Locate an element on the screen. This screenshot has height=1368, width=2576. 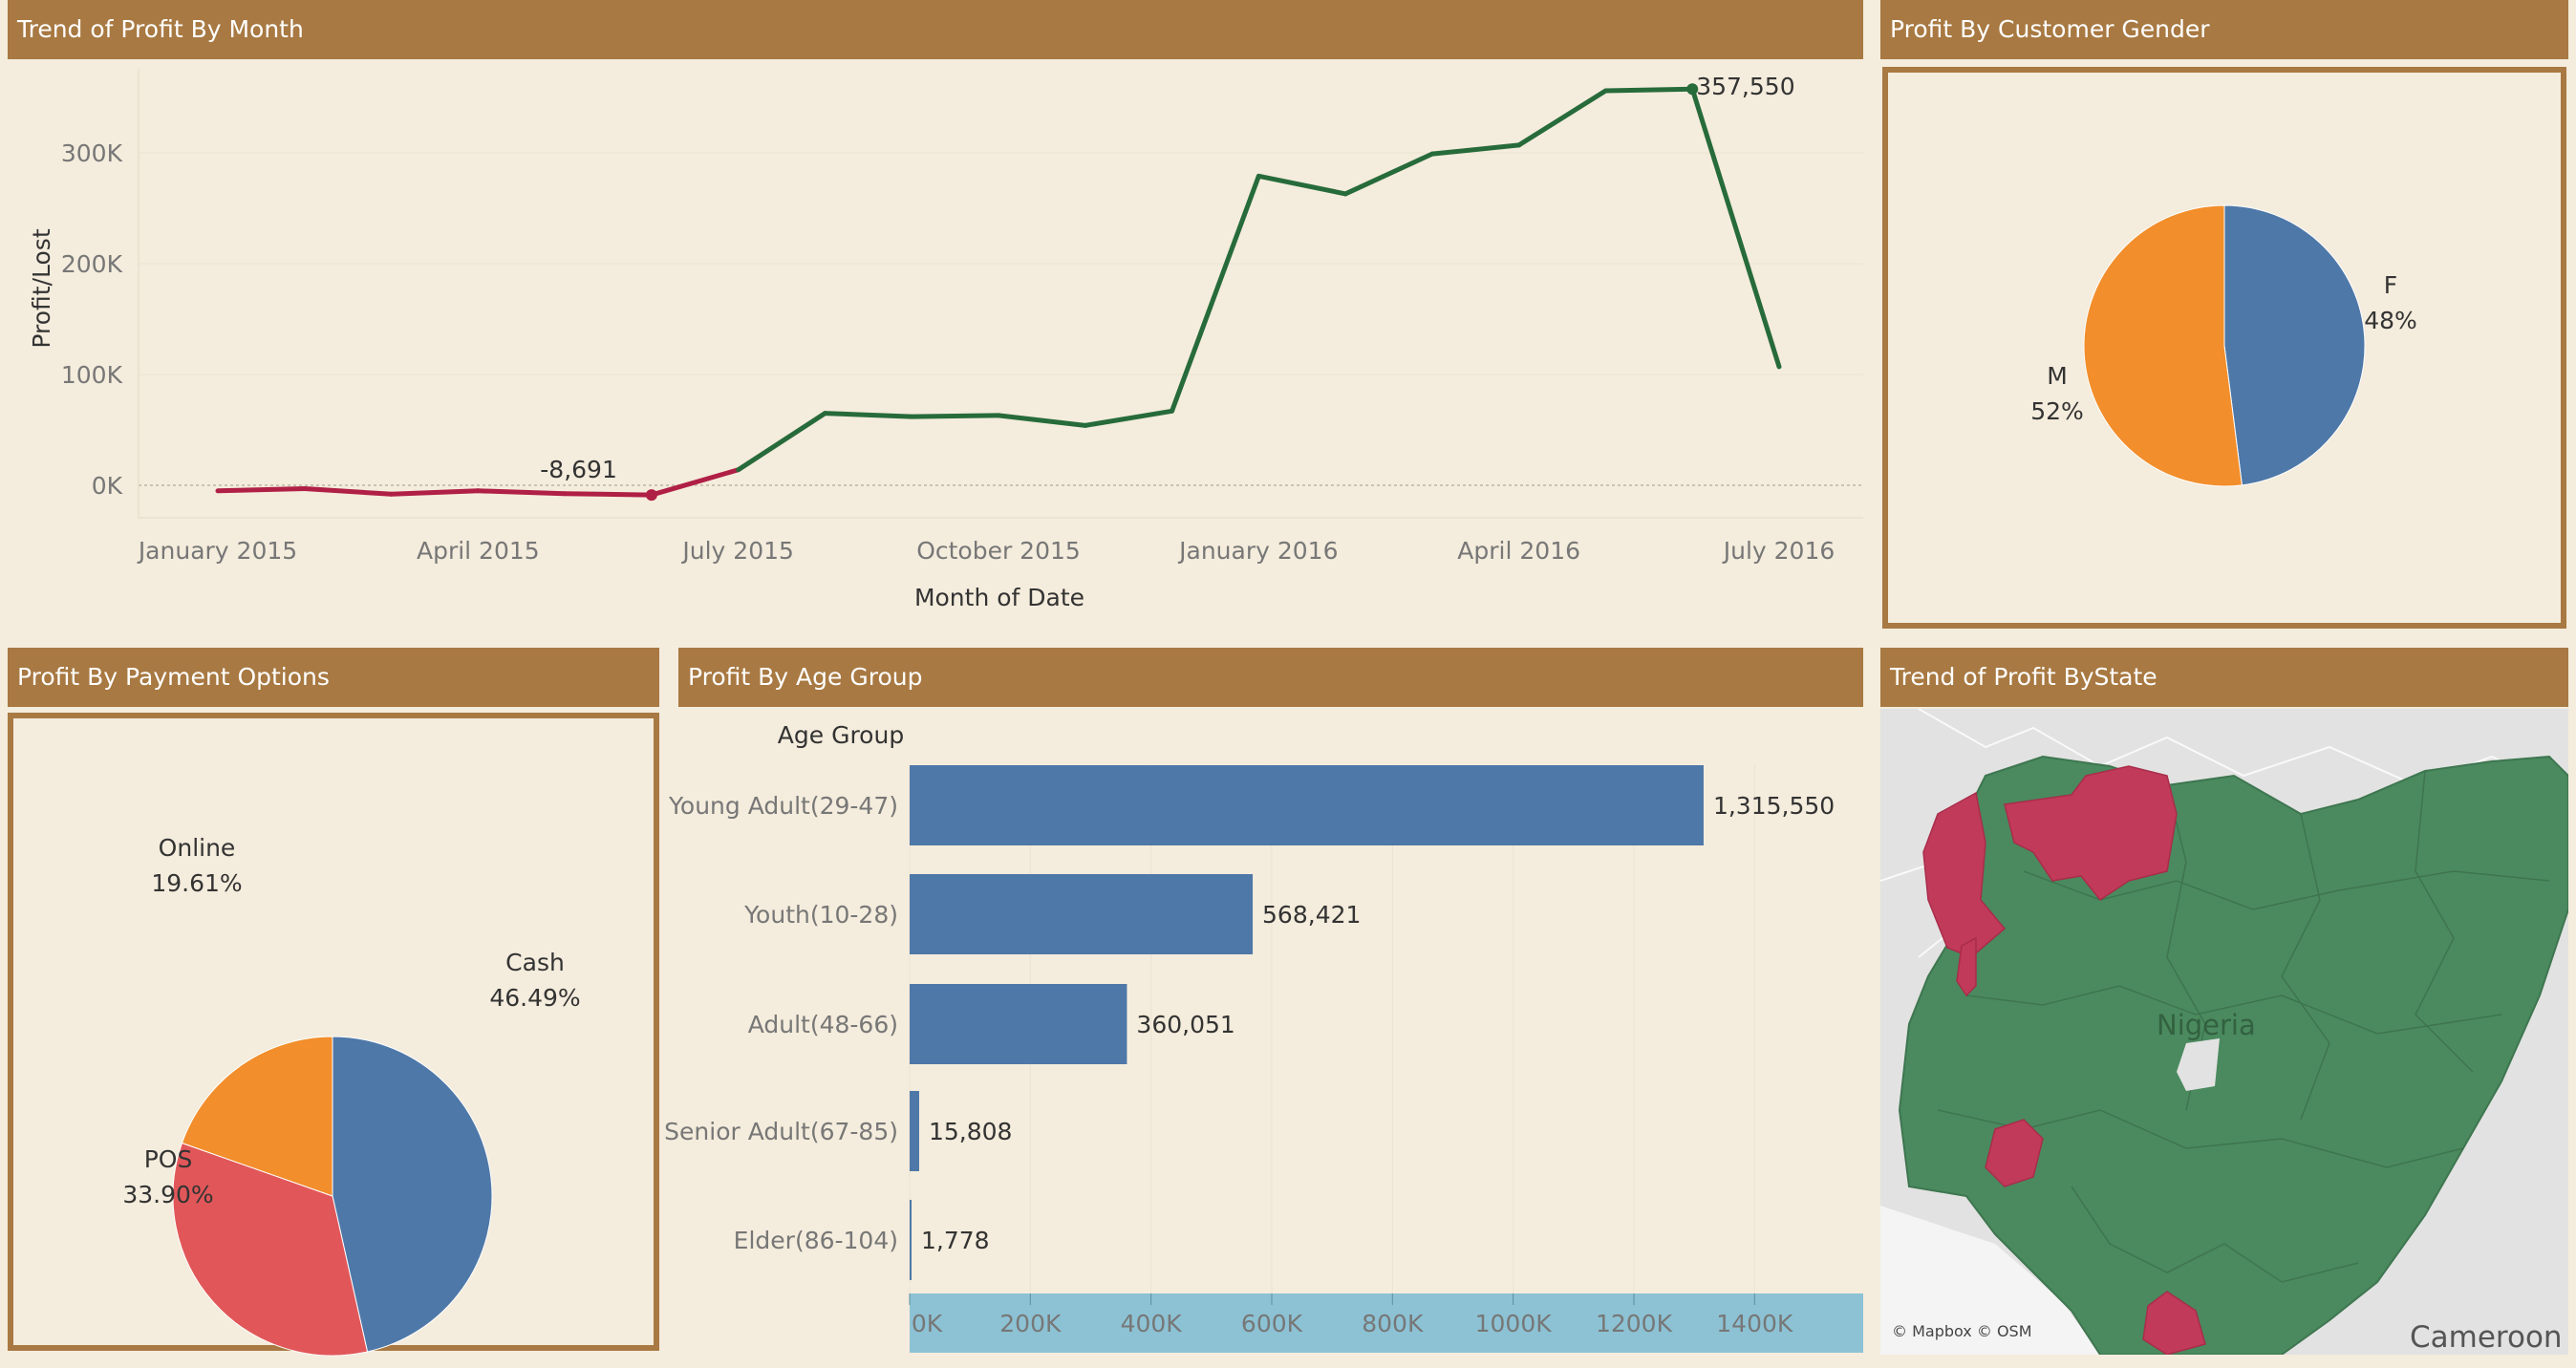
category-label: Senior Adult(67-85) is located at coordinates (781, 1131).